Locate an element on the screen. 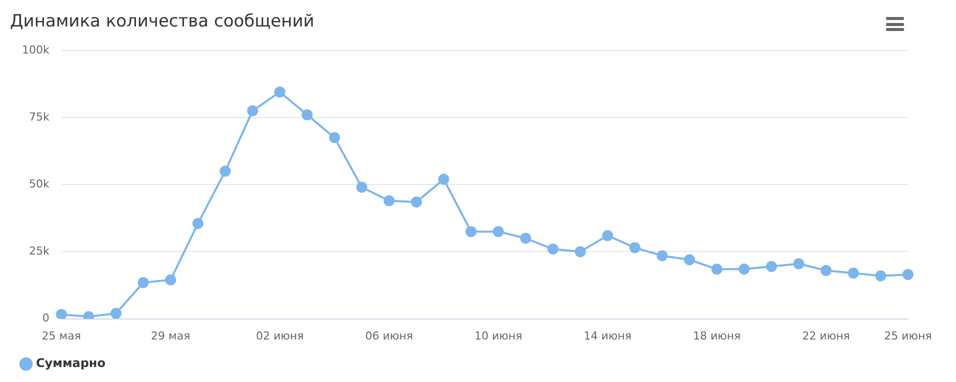 The height and width of the screenshot is (382, 956). y-tick-label: 100k is located at coordinates (36, 49).